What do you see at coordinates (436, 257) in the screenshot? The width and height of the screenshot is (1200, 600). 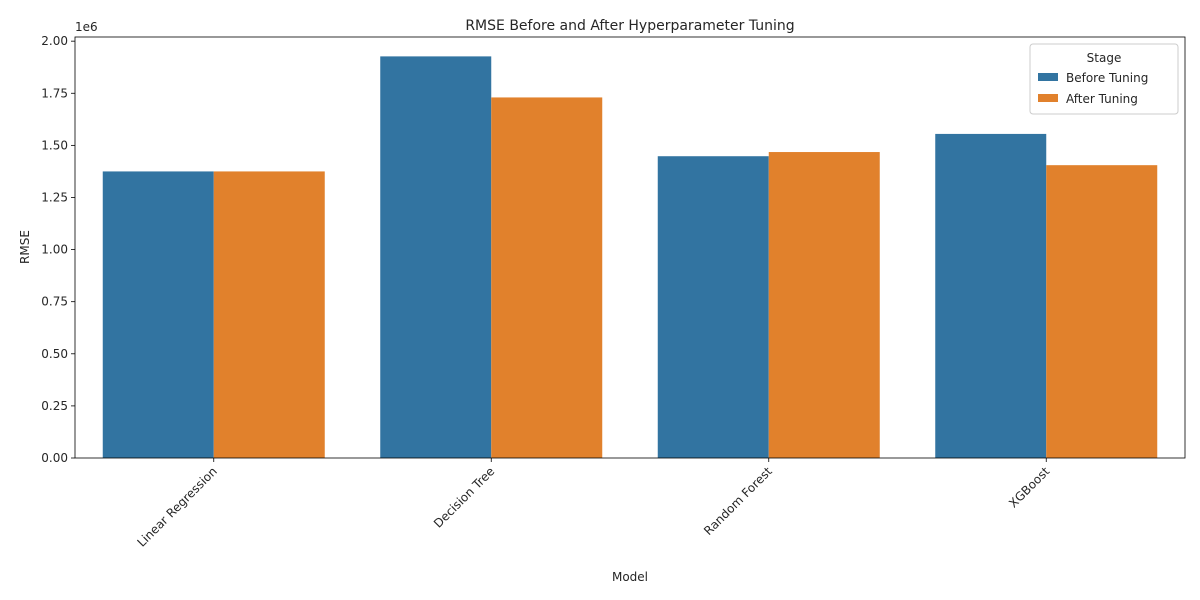 I see `bar-before-tuning-decision-tree` at bounding box center [436, 257].